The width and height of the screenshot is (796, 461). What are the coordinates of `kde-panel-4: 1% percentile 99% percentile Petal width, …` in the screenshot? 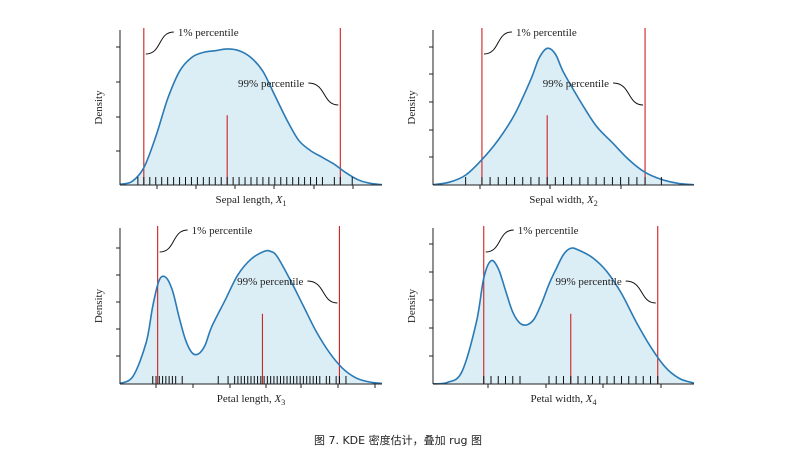 It's located at (550, 316).